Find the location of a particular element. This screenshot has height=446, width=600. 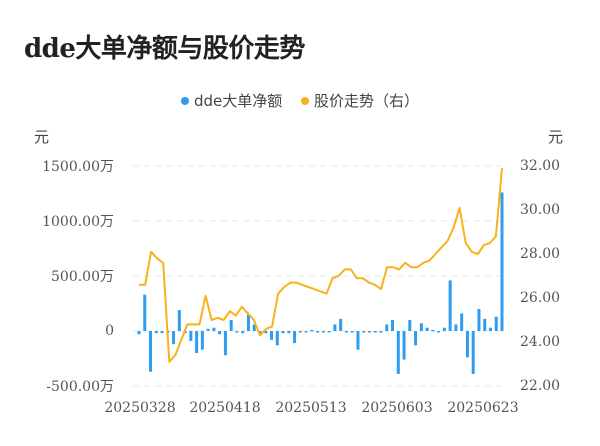

right-tick: 24.00 is located at coordinates (540, 342).